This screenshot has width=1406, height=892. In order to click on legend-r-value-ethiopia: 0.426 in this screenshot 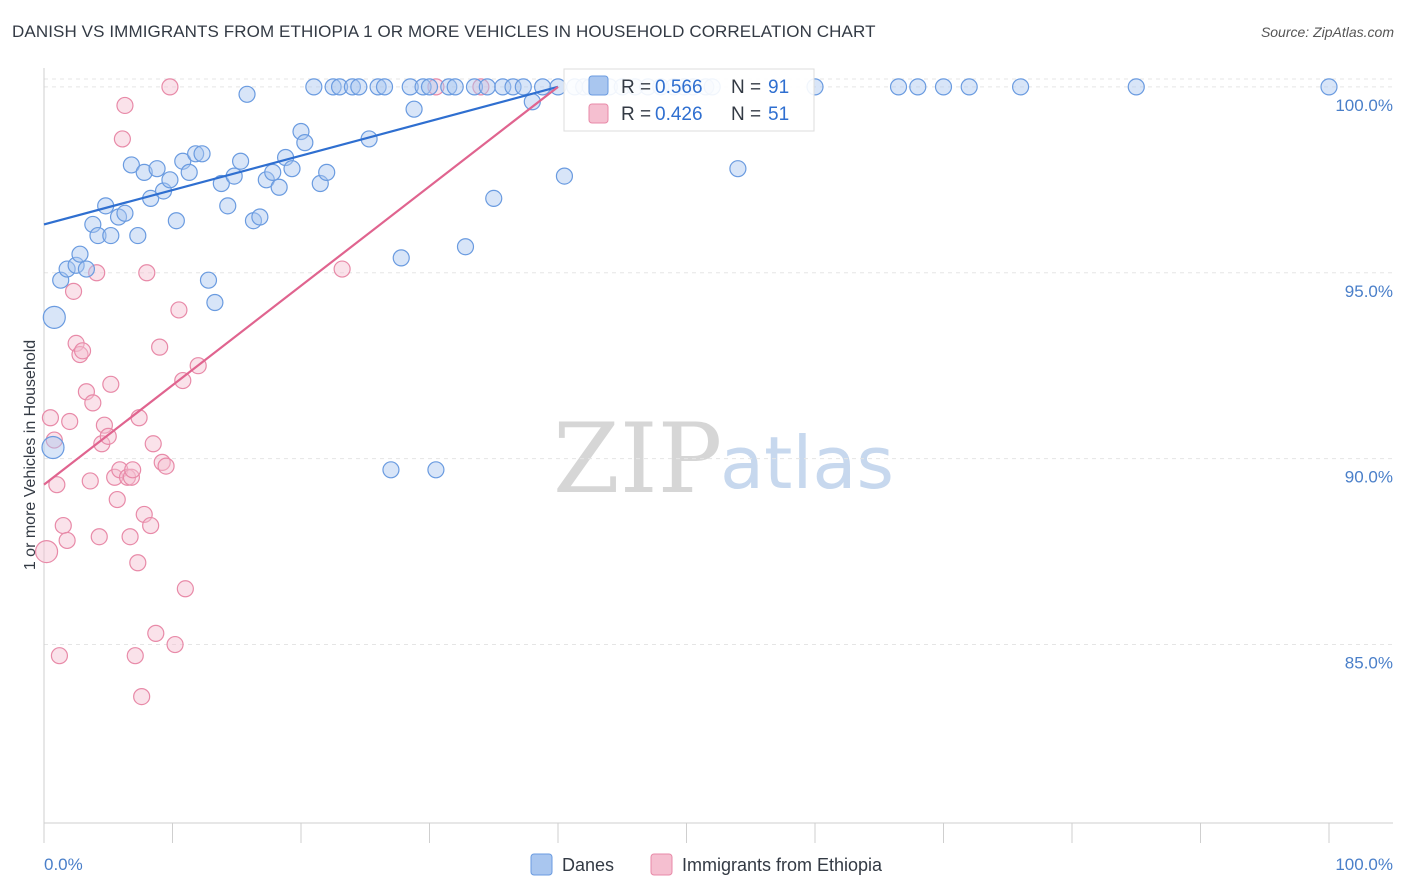, I will do `click(679, 114)`.